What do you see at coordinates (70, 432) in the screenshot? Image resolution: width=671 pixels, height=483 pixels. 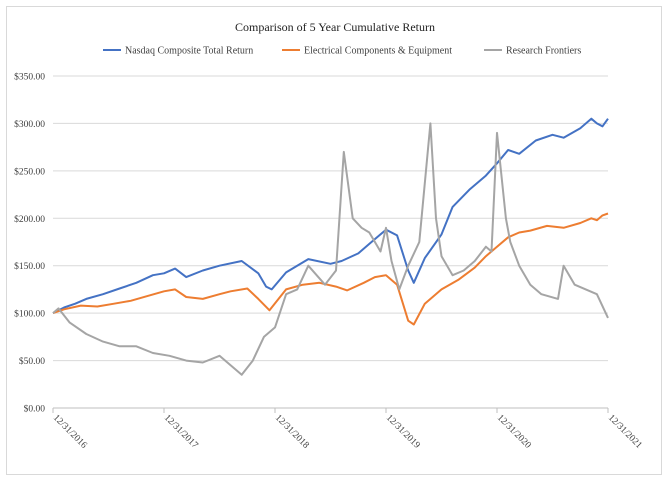 I see `x-tick-label: 12/31/2016` at bounding box center [70, 432].